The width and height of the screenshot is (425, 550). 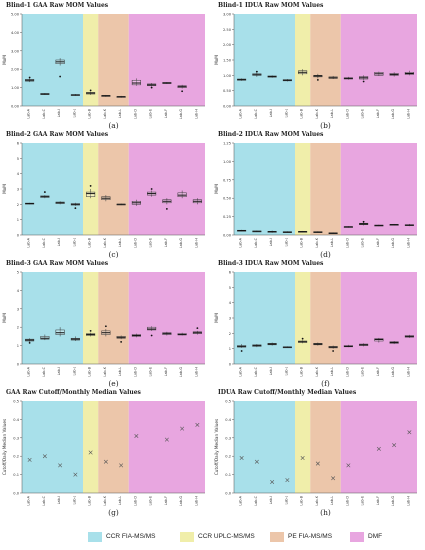 I want to click on chart-title: Blind-2 GAA Raw MOM Values, so click(x=57, y=134).